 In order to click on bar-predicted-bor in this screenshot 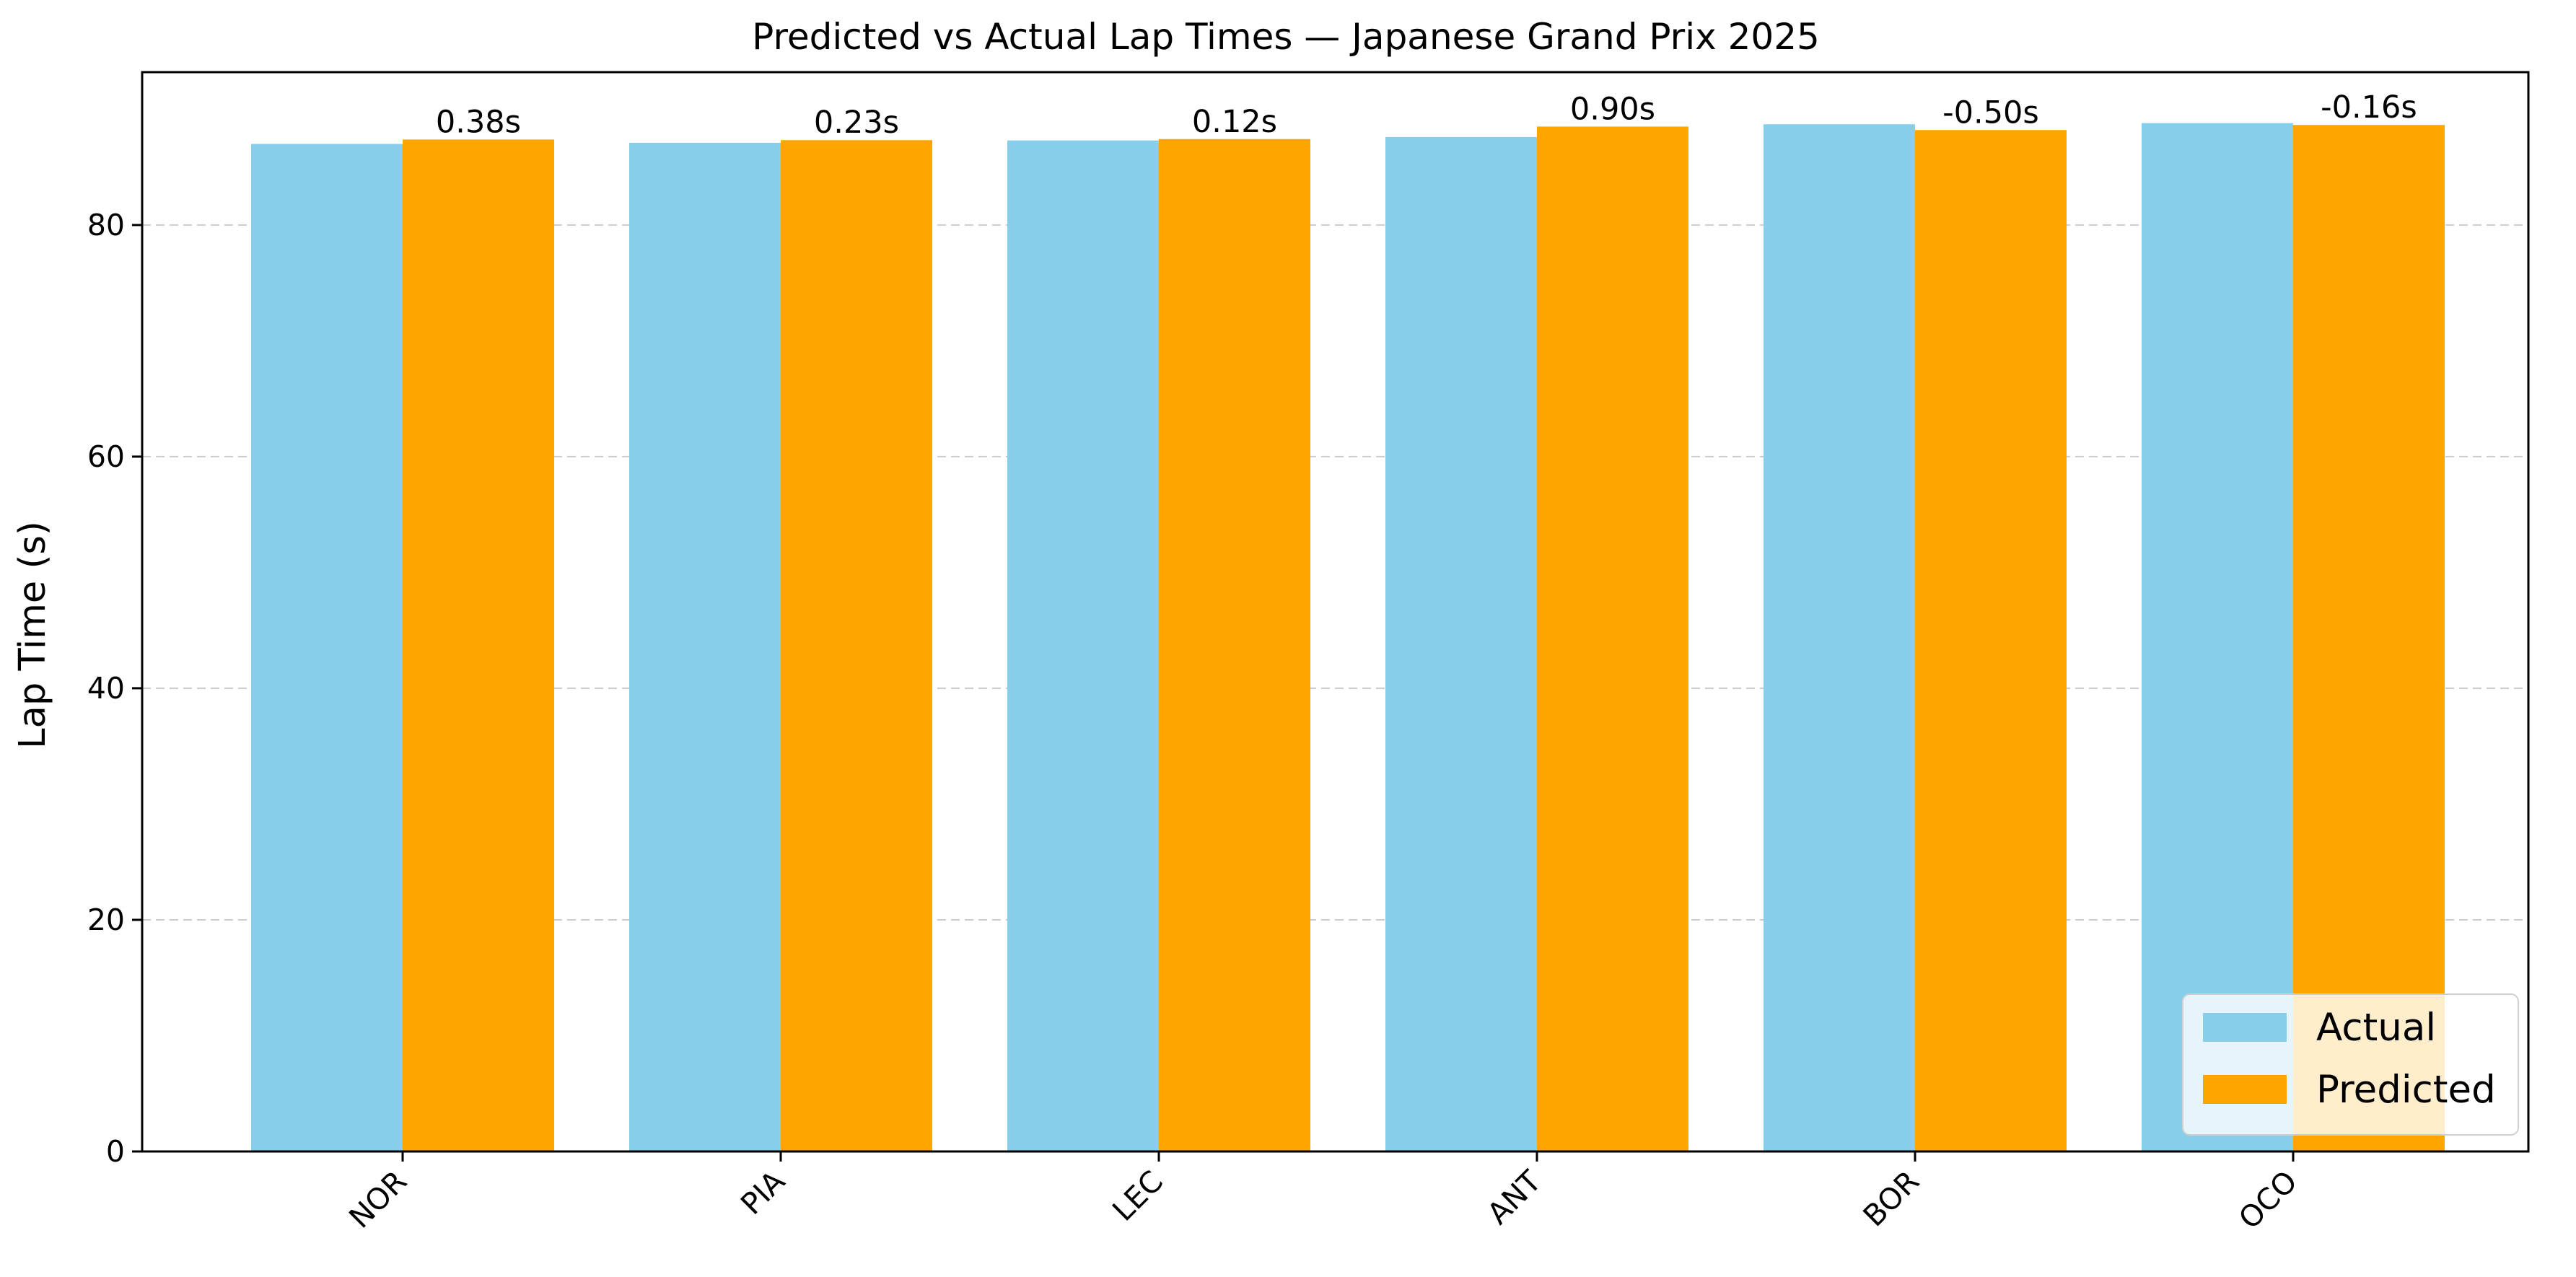, I will do `click(1991, 641)`.